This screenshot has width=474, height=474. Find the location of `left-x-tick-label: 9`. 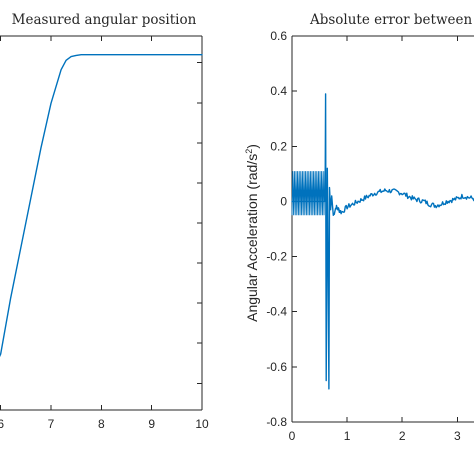

left-x-tick-label: 9 is located at coordinates (151, 424).